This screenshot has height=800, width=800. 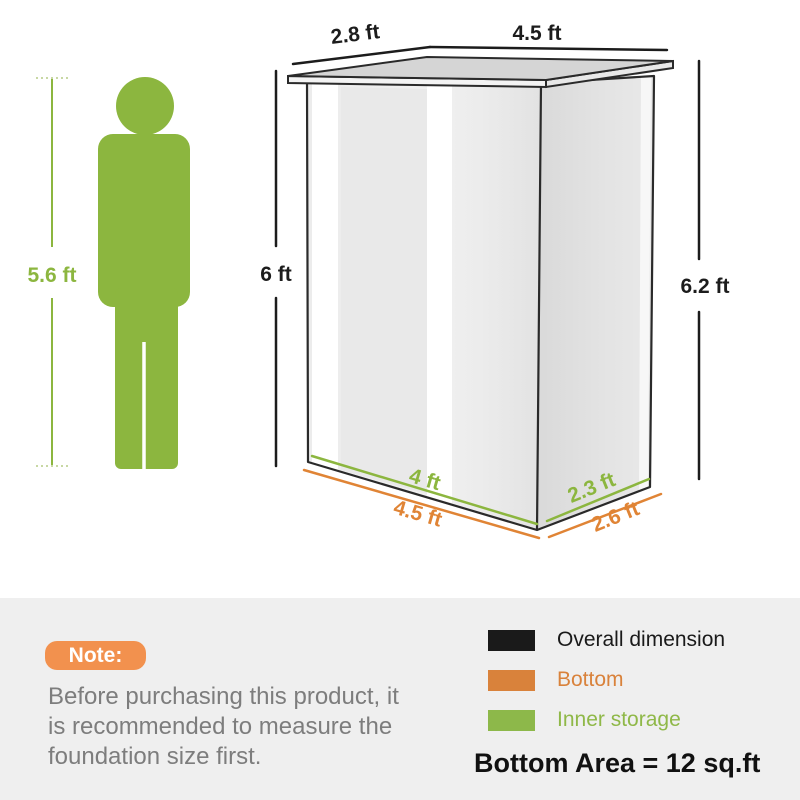 What do you see at coordinates (536, 33) in the screenshot?
I see `roof-width-label: 4.5 ft` at bounding box center [536, 33].